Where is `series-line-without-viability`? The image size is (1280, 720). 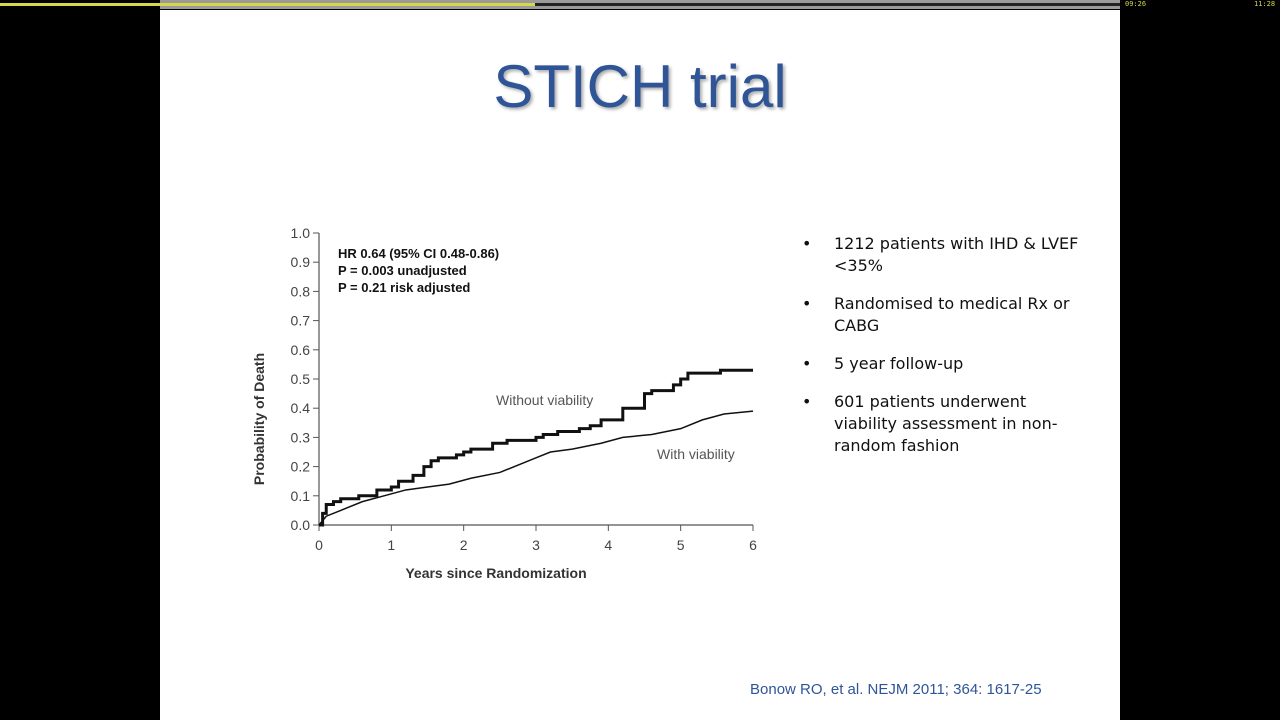 series-line-without-viability is located at coordinates (536, 447).